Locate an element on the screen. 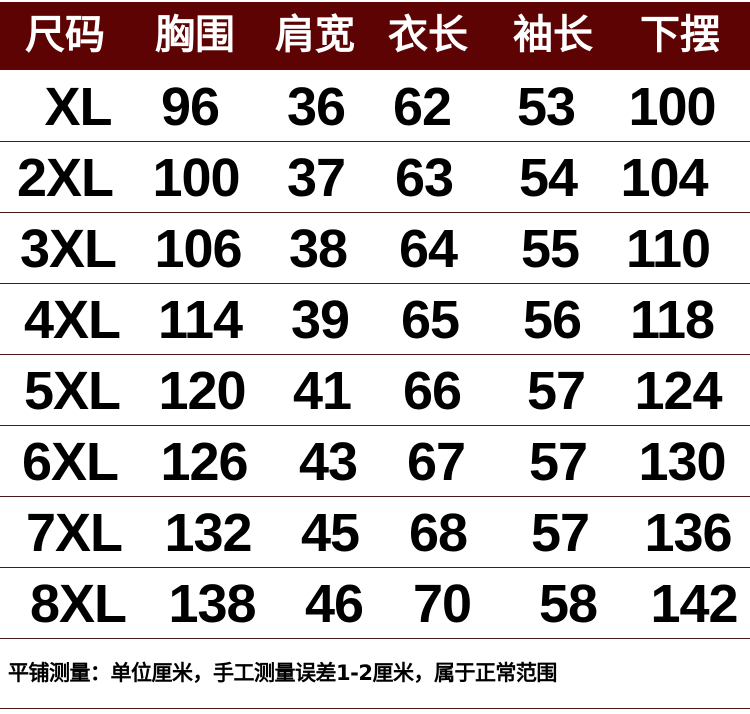 This screenshot has width=750, height=714. measurement-cell: 66 is located at coordinates (432, 391).